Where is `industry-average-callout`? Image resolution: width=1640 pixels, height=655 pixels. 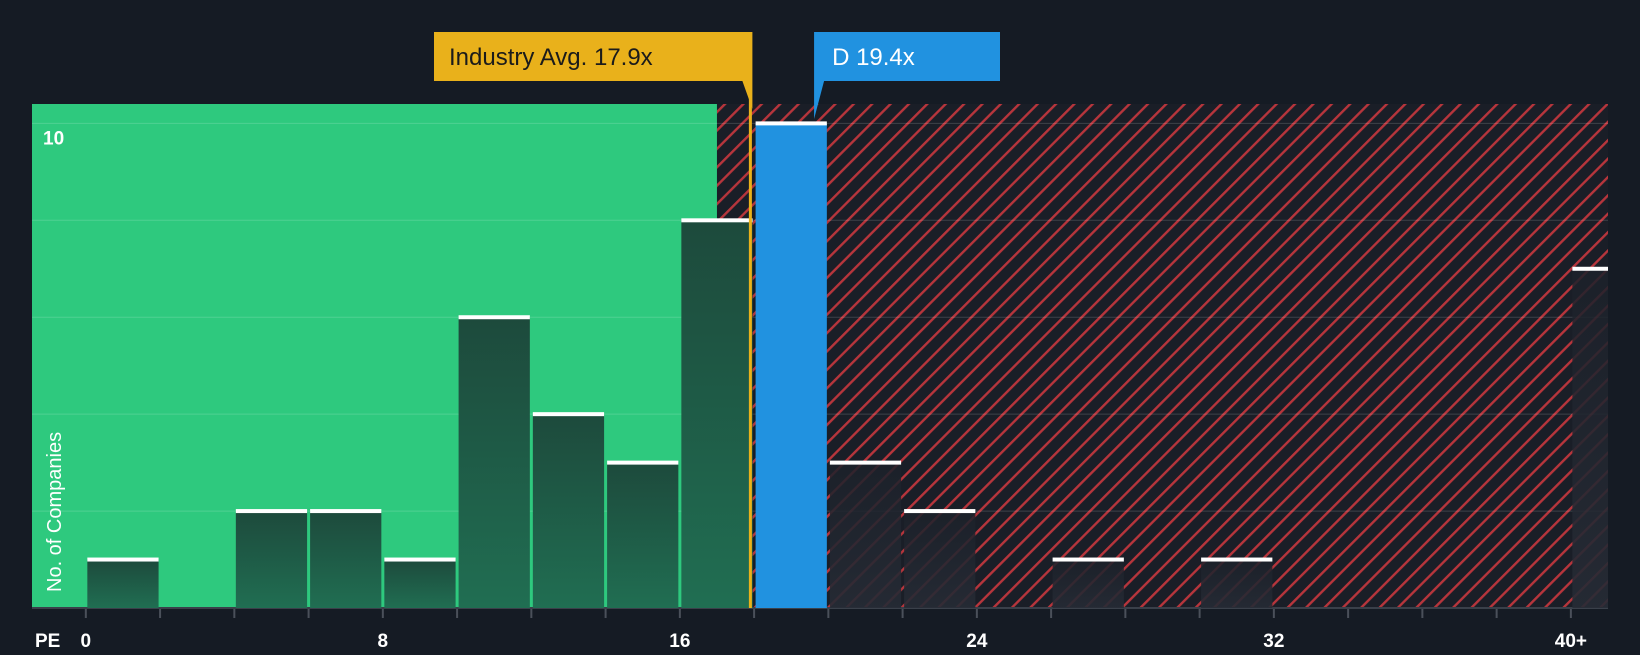 industry-average-callout is located at coordinates (593, 70).